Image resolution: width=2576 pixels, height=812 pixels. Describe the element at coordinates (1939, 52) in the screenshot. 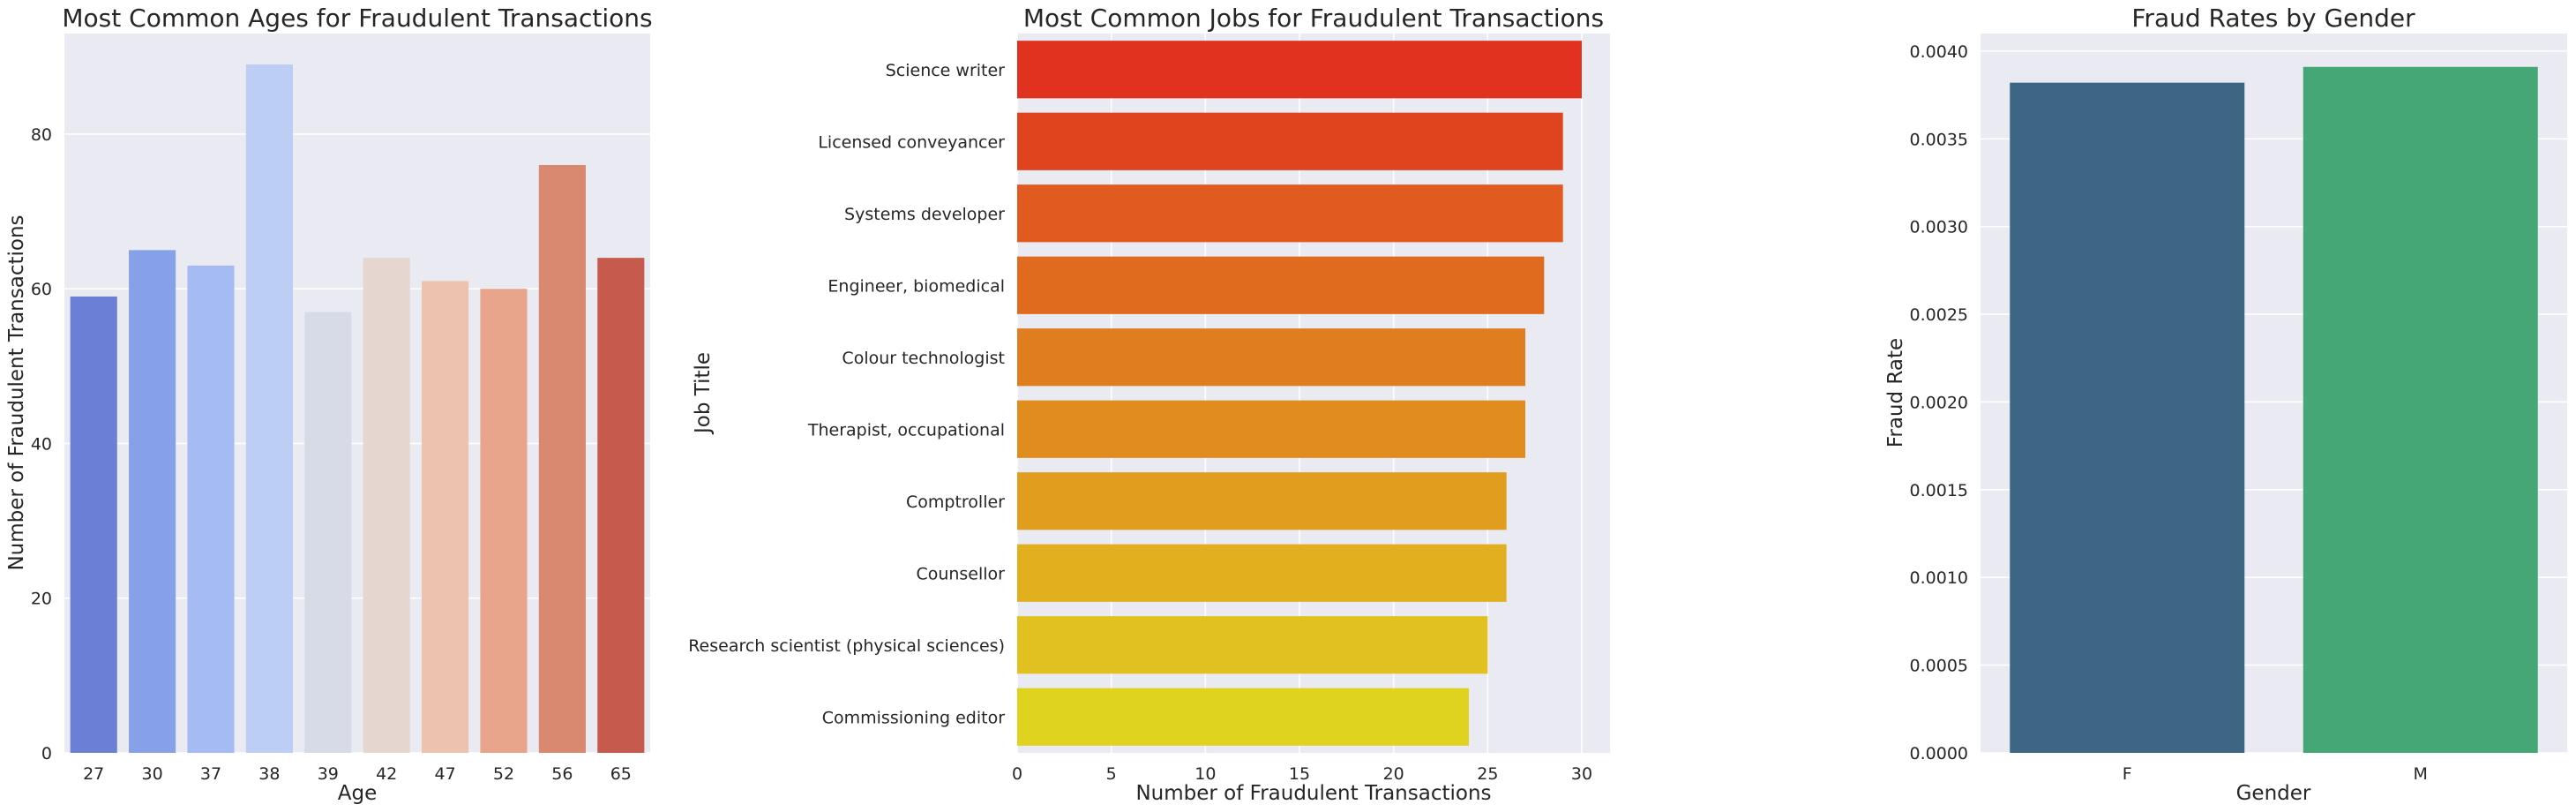

I see `gender-y-tick-label: 0.0040` at that location.